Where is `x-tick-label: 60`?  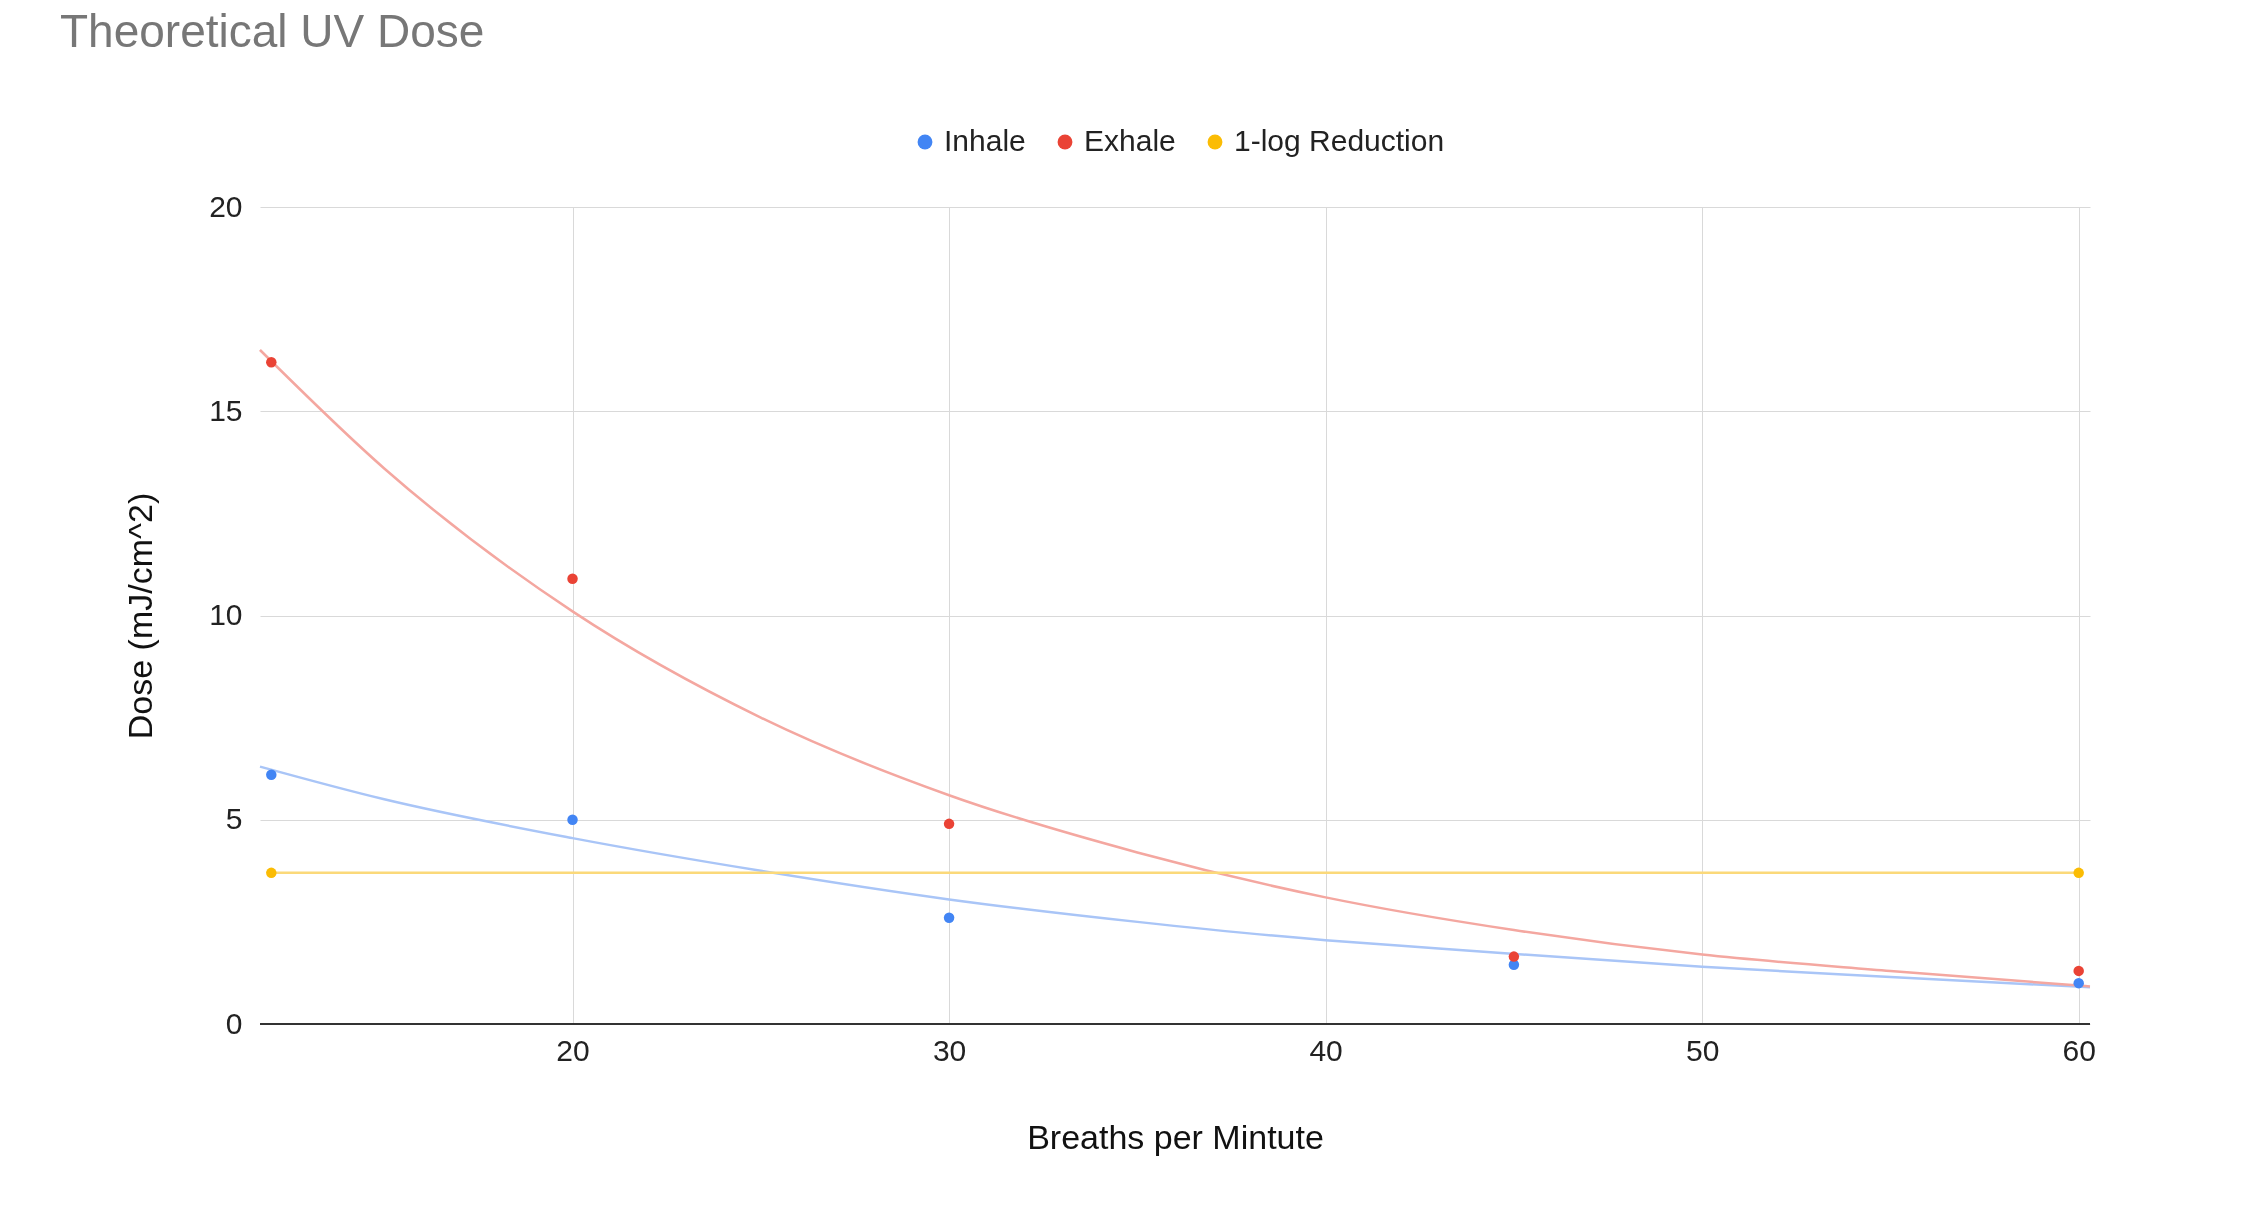 x-tick-label: 60 is located at coordinates (2079, 1050).